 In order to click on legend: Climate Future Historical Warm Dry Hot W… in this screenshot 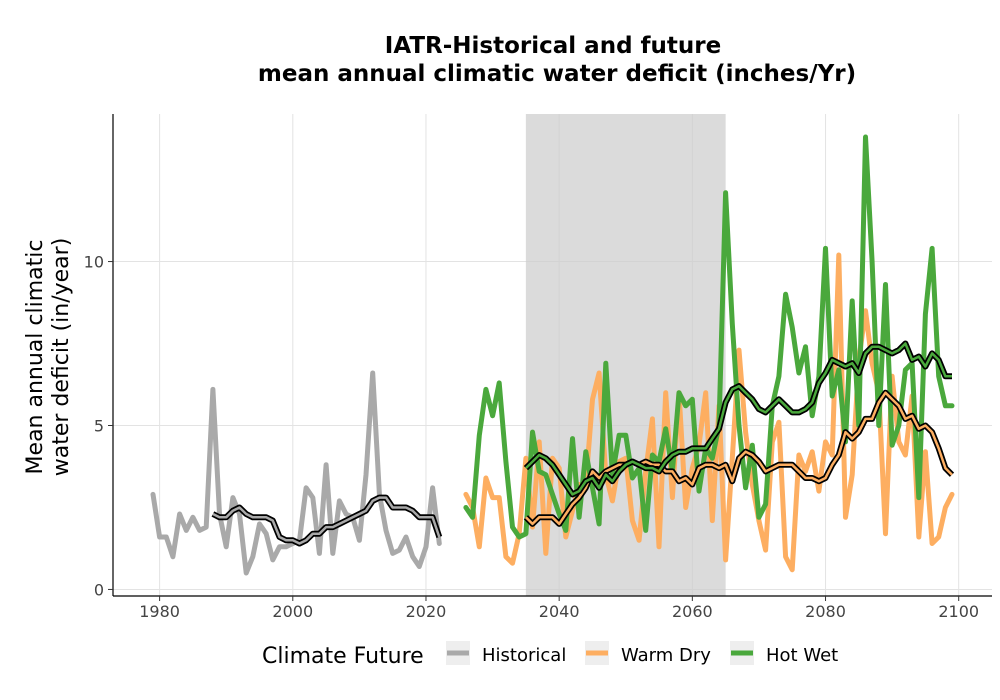, I will do `click(550, 655)`.